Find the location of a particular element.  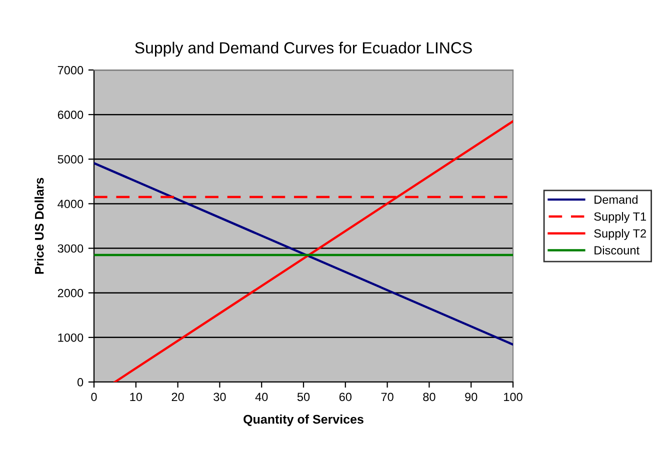

x-tick-label: 80 is located at coordinates (429, 397).